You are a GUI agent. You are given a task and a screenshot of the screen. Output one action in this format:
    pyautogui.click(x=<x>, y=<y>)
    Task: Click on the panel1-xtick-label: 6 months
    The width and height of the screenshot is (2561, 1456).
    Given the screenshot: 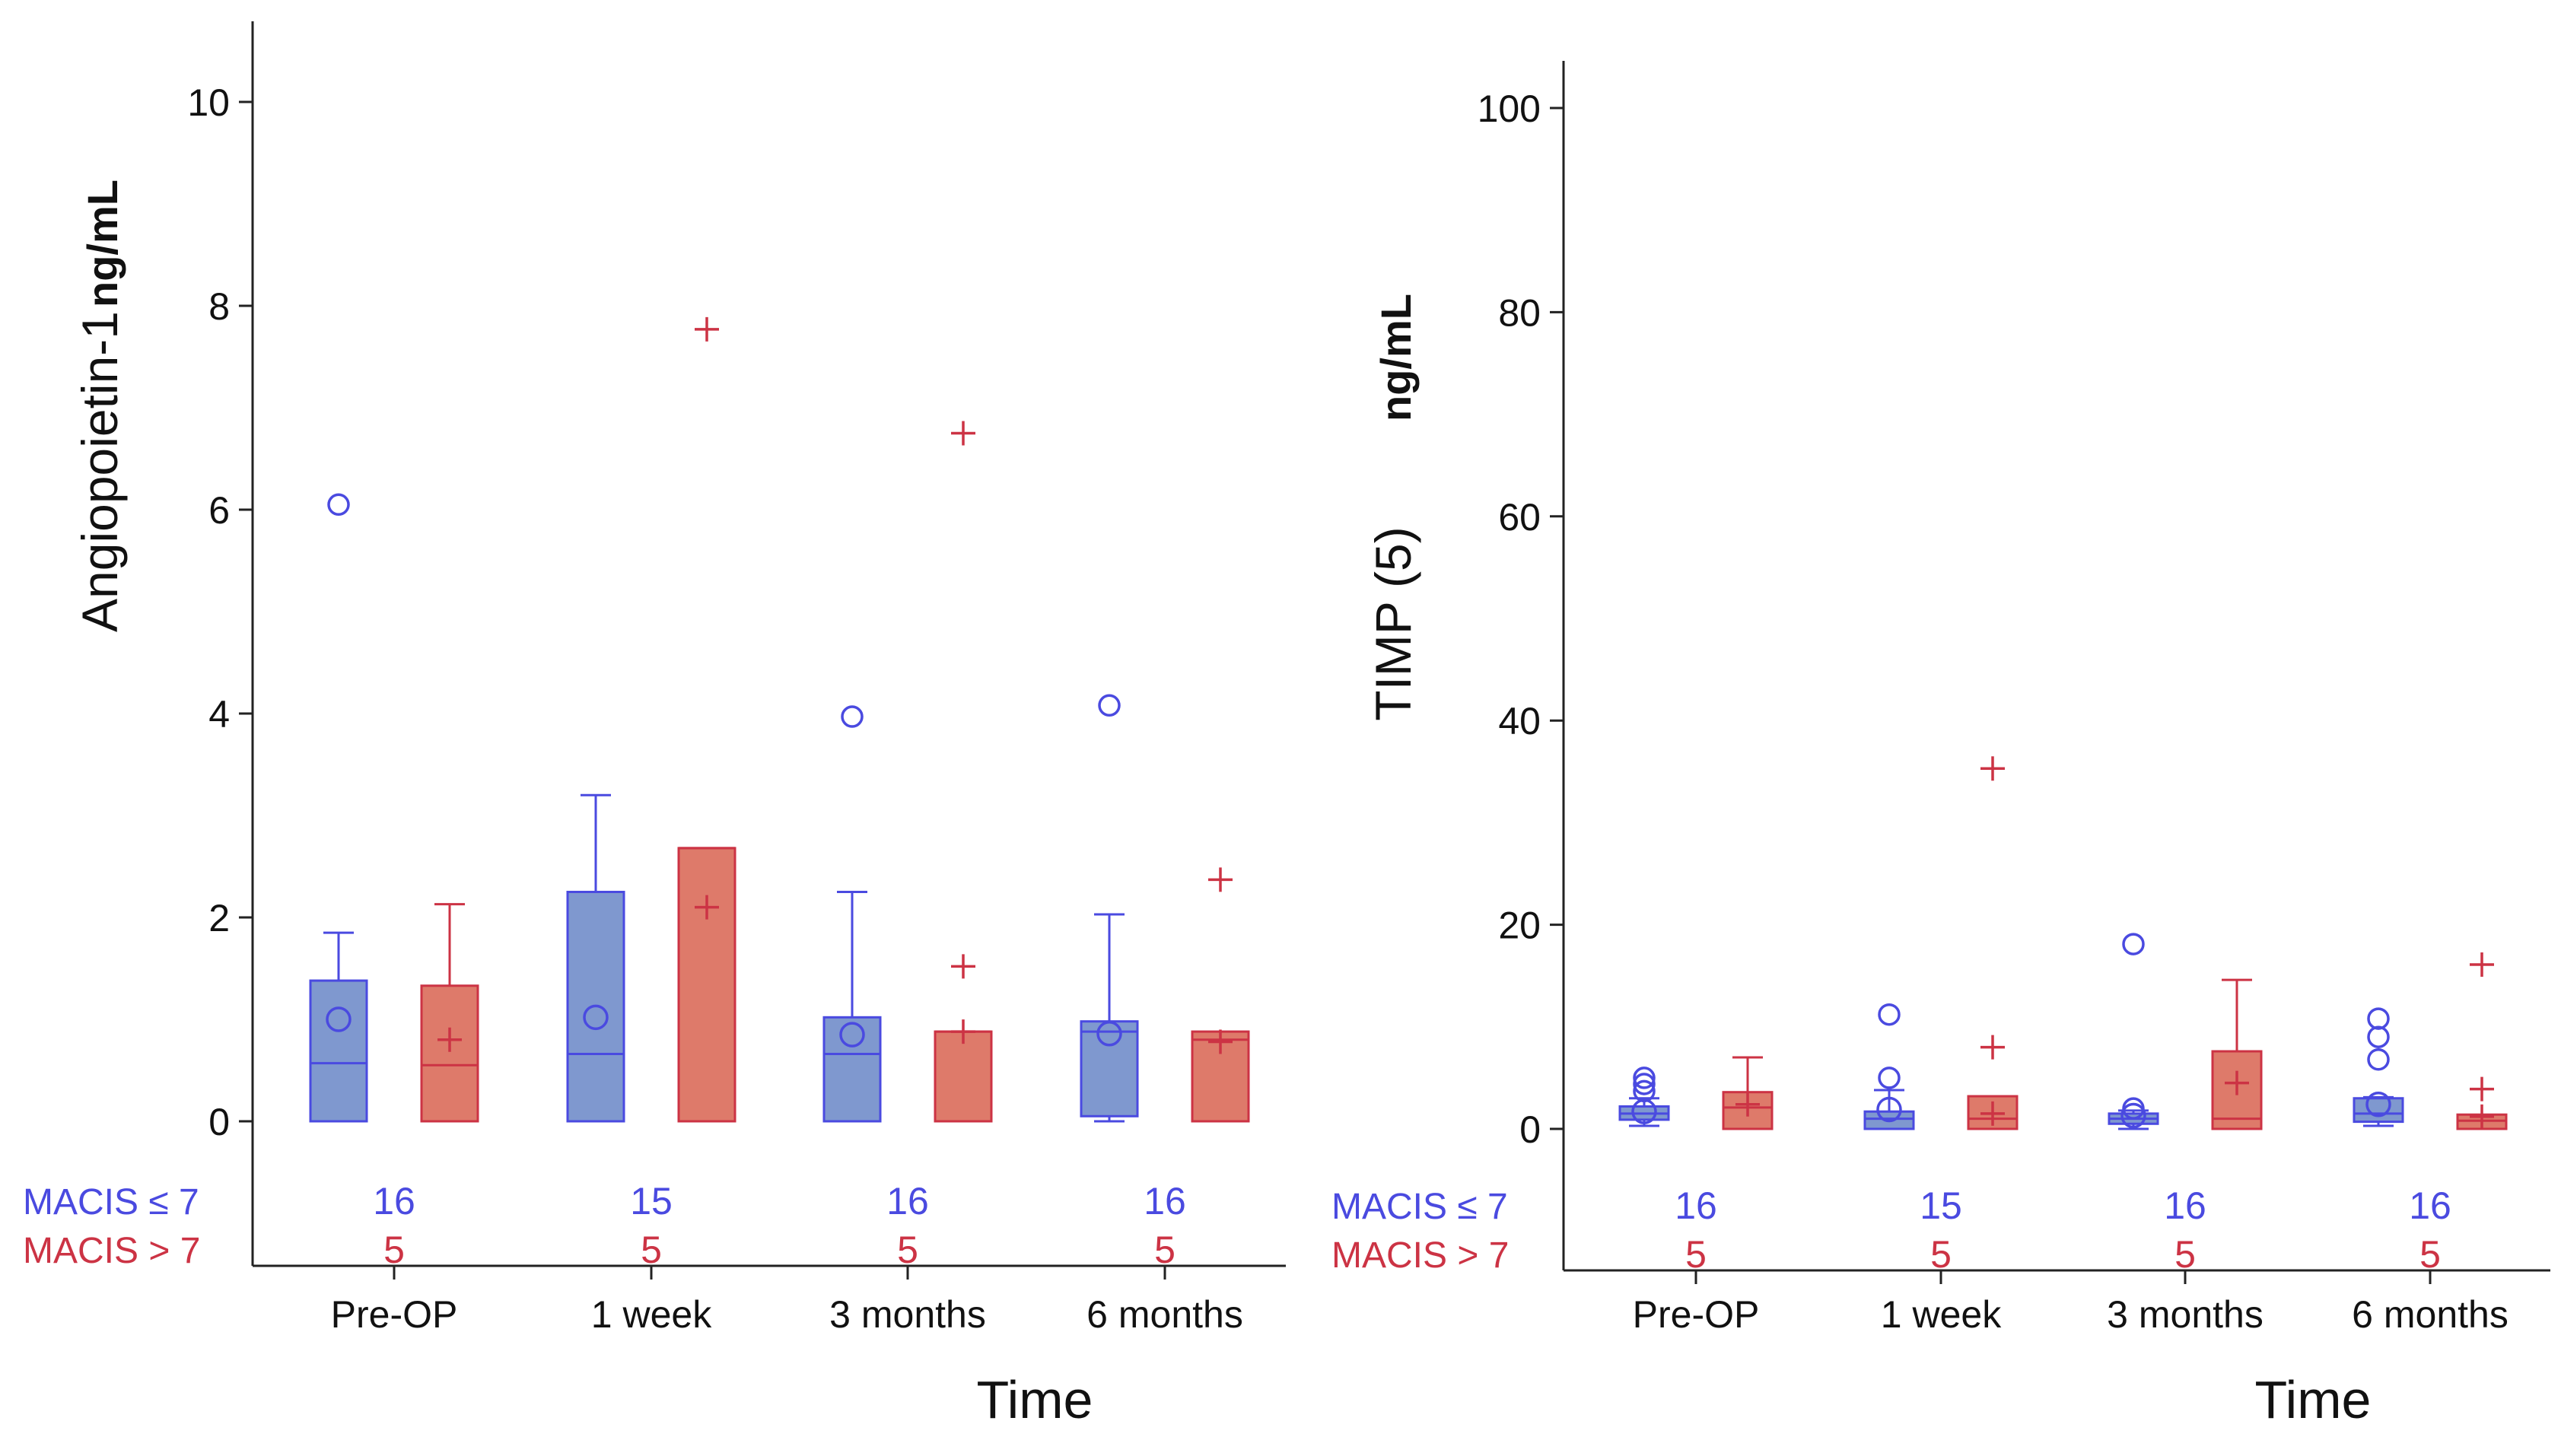 What is the action you would take?
    pyautogui.click(x=1164, y=1314)
    